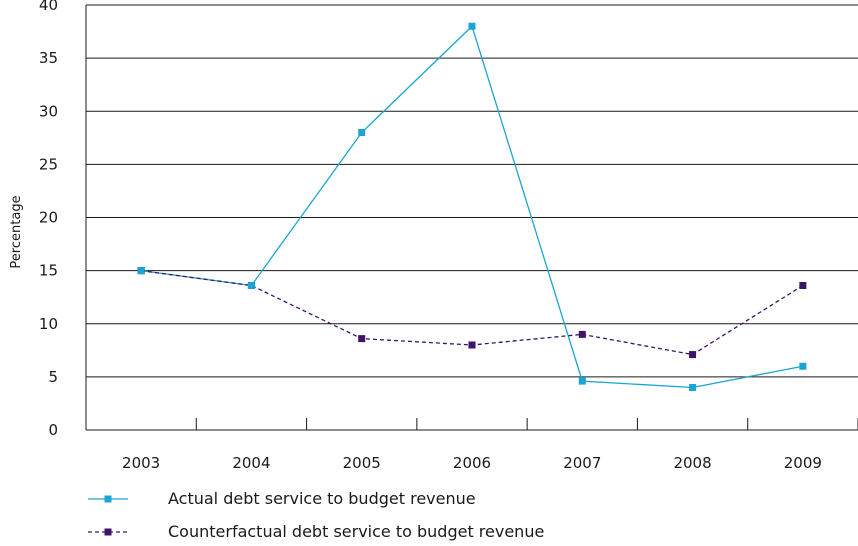 This screenshot has height=546, width=858. I want to click on x-axis-ticks: 2003 2004 2005 2006 2007 2008 2009, so click(472, 463).